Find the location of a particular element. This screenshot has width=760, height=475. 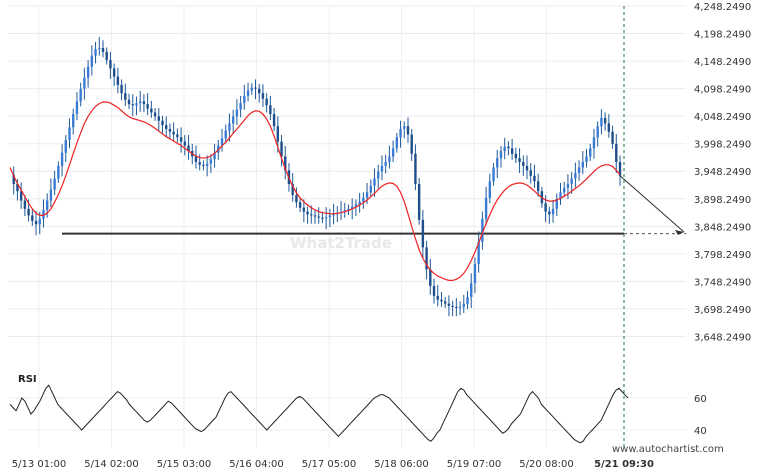

rsi-line is located at coordinates (319, 414).